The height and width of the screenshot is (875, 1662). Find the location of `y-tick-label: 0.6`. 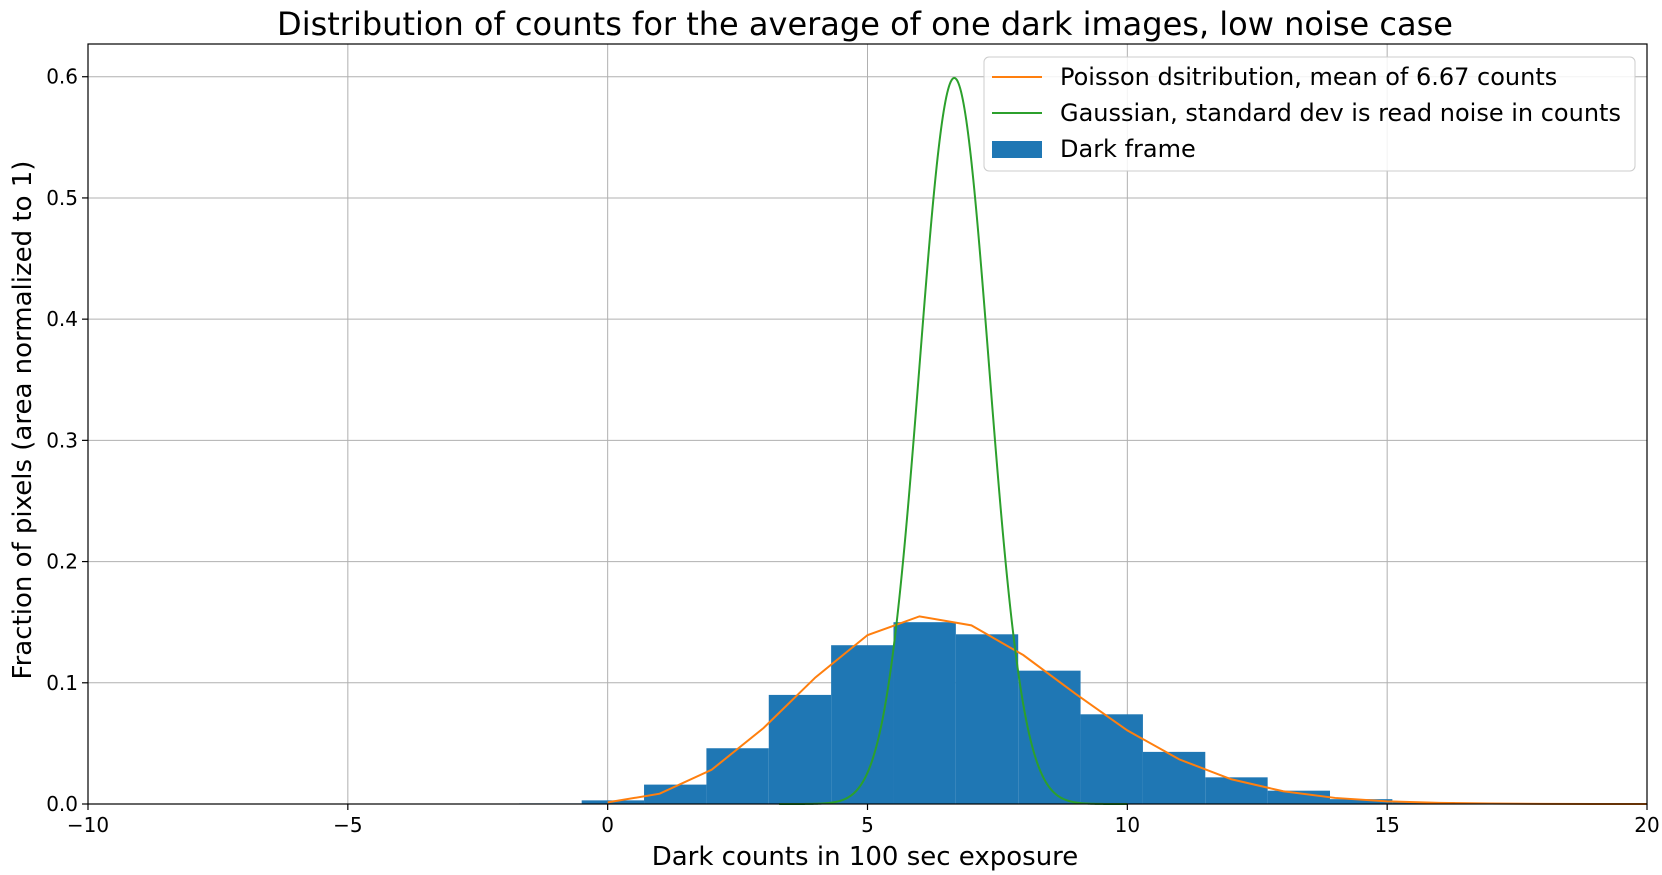

y-tick-label: 0.6 is located at coordinates (62, 77).